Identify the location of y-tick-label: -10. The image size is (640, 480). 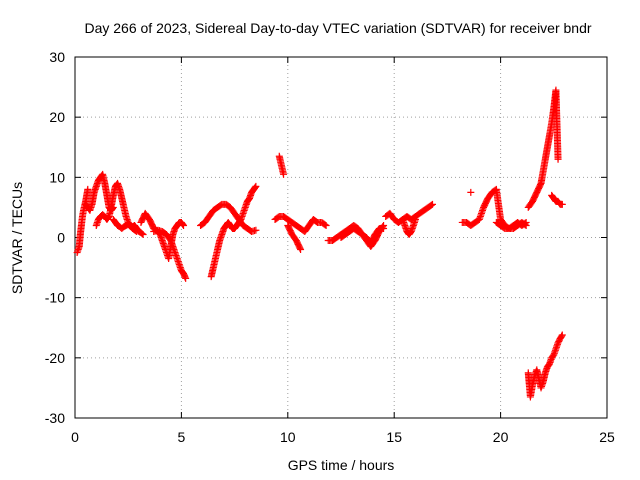
(55, 298).